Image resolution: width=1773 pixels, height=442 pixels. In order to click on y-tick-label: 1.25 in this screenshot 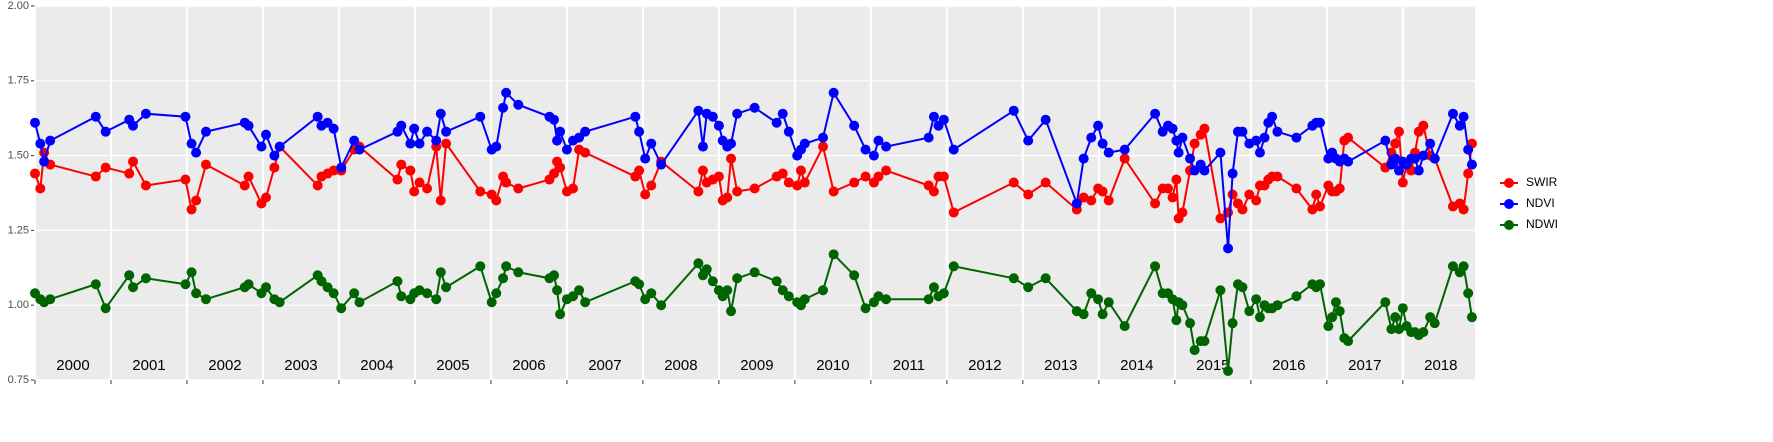, I will do `click(18, 230)`.